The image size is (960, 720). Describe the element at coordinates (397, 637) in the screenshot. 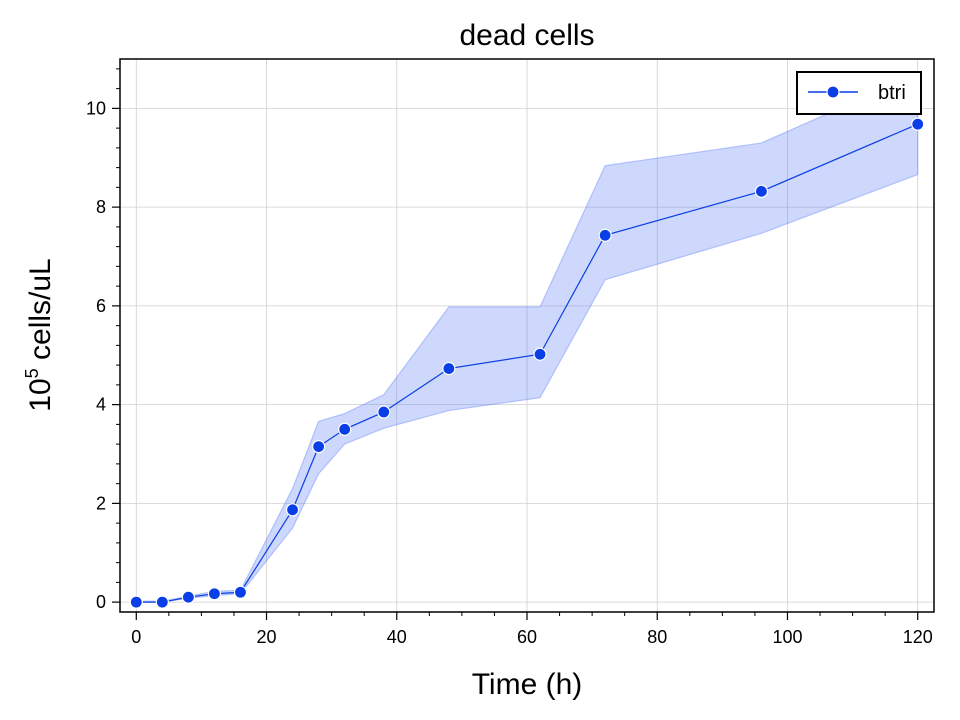

I see `x-tick-label: 40` at that location.